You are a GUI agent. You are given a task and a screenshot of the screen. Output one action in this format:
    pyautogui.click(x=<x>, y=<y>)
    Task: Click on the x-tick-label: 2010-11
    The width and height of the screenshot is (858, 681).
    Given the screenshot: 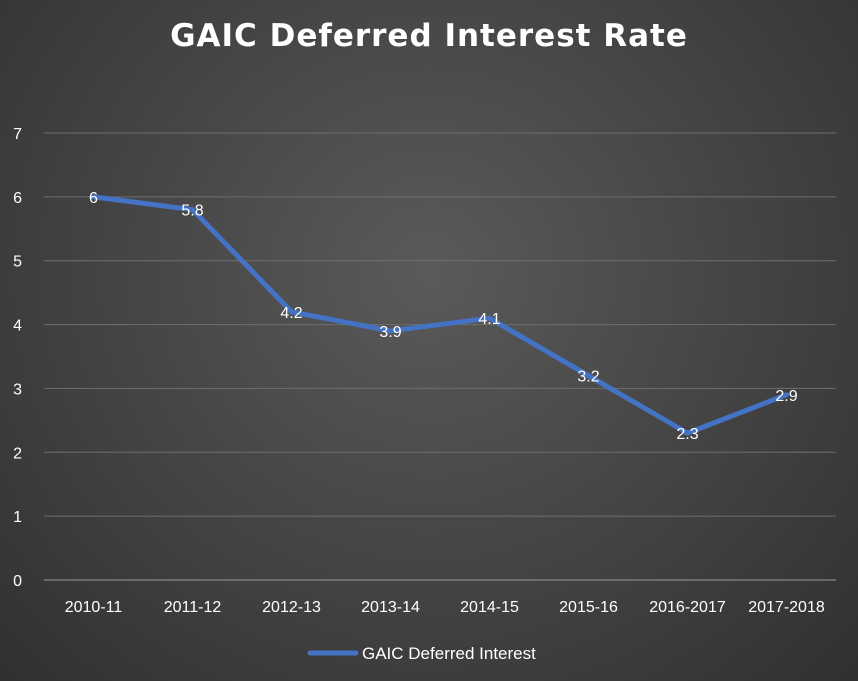 What is the action you would take?
    pyautogui.click(x=94, y=607)
    